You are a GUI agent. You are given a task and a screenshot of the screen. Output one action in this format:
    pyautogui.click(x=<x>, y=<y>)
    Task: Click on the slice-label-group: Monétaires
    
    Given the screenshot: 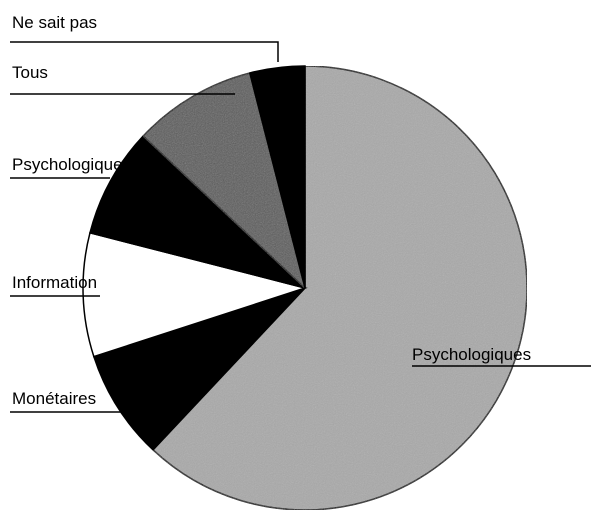 What is the action you would take?
    pyautogui.click(x=72, y=401)
    